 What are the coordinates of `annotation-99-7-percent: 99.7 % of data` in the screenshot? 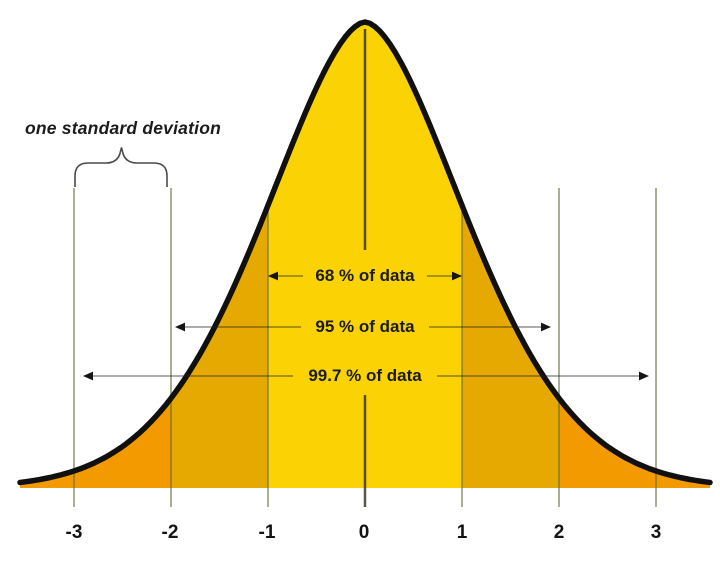 It's located at (365, 375).